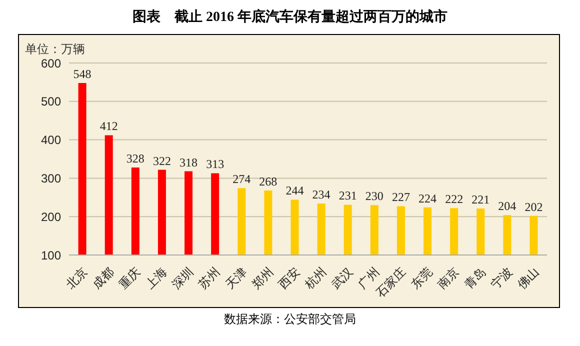 The height and width of the screenshot is (346, 580). I want to click on x-tick-label: 重庆, so click(130, 278).